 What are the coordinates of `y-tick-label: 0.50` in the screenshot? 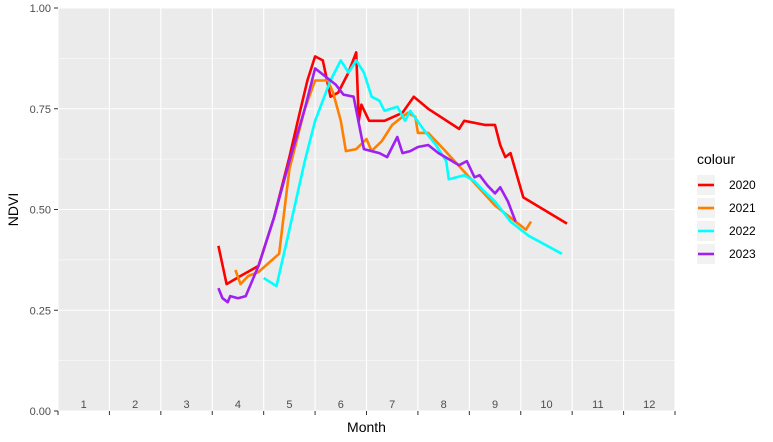 It's located at (40, 211).